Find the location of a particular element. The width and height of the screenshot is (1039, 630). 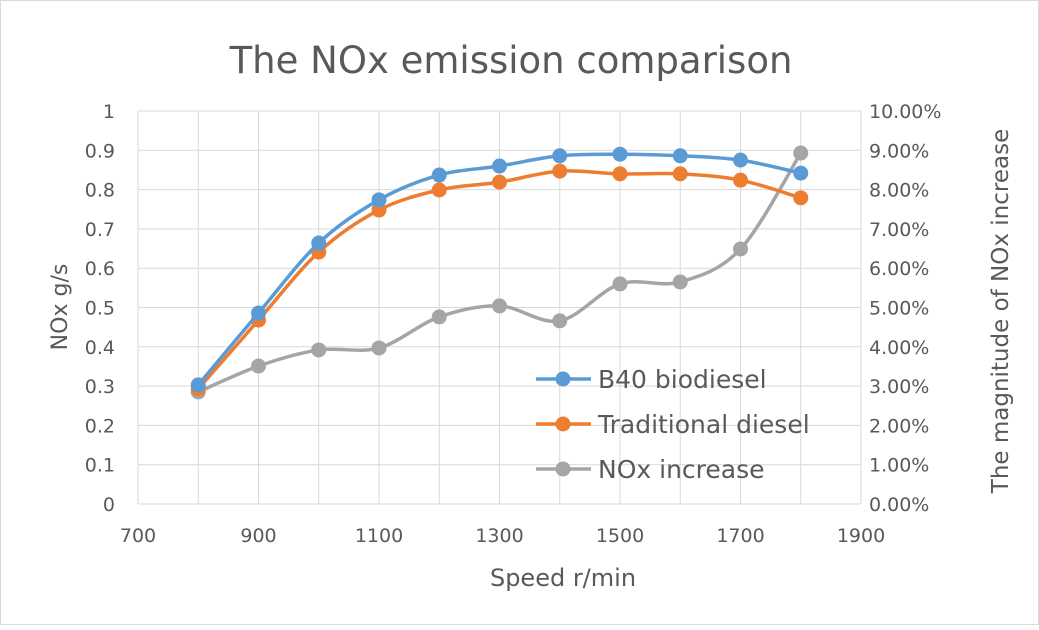

legend-label: NOx increase is located at coordinates (681, 469).